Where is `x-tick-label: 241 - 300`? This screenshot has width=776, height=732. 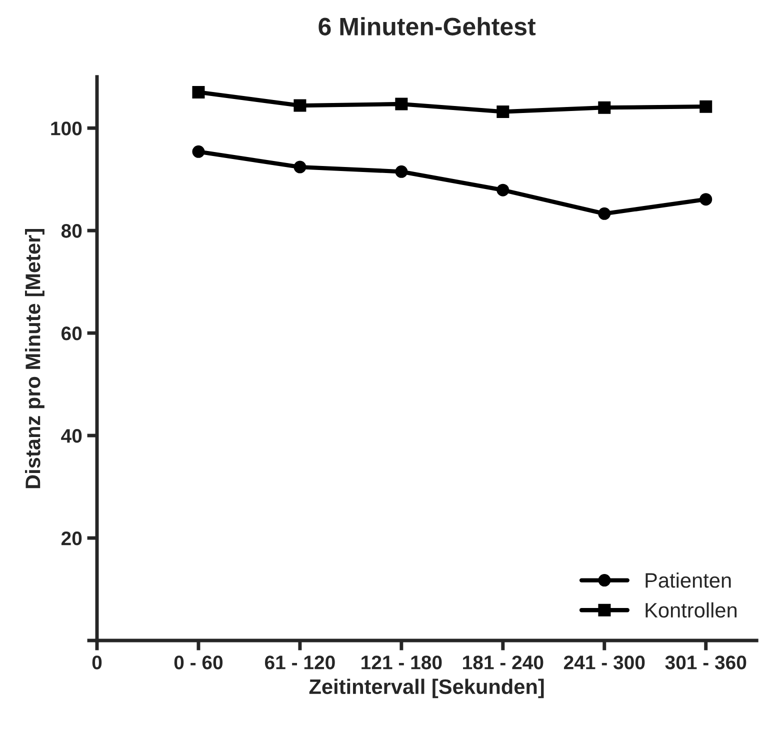 x-tick-label: 241 - 300 is located at coordinates (604, 663).